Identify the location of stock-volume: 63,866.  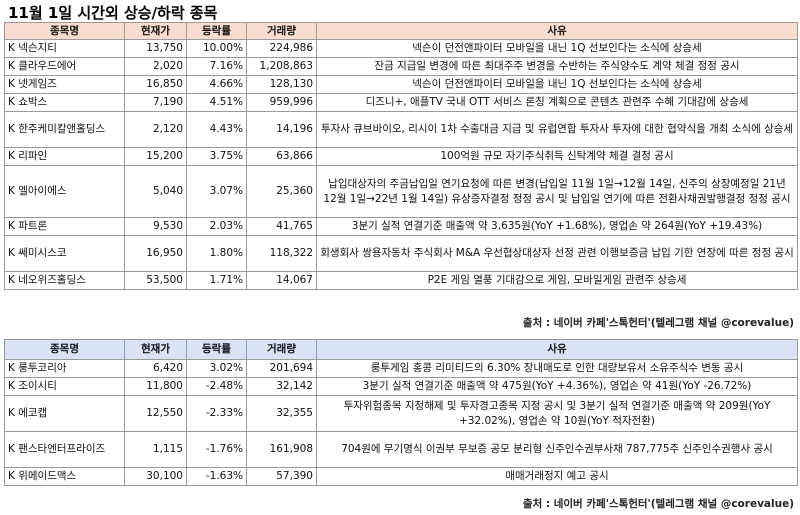
(281, 156).